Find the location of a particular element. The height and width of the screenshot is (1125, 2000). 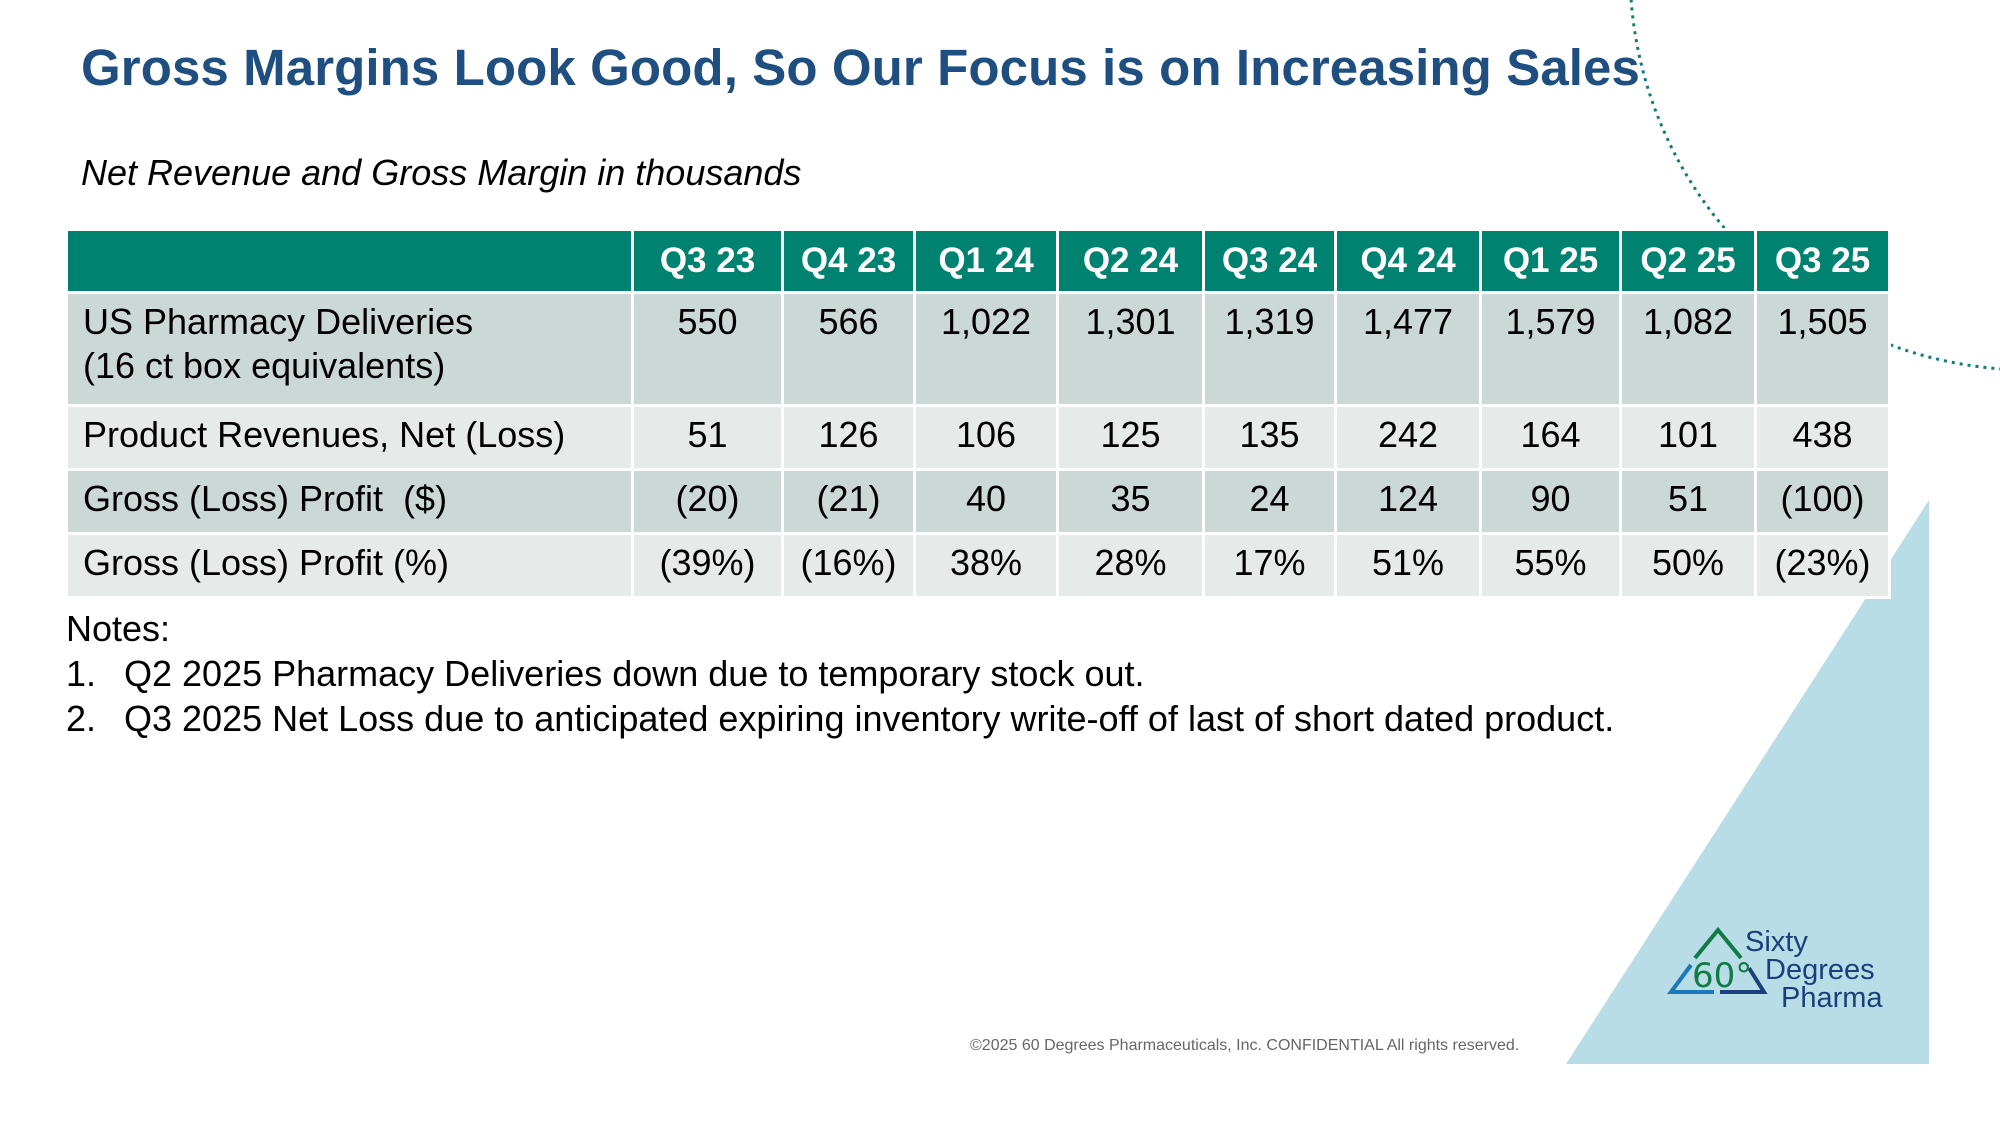

table-cell: 1,319 is located at coordinates (1269, 349).